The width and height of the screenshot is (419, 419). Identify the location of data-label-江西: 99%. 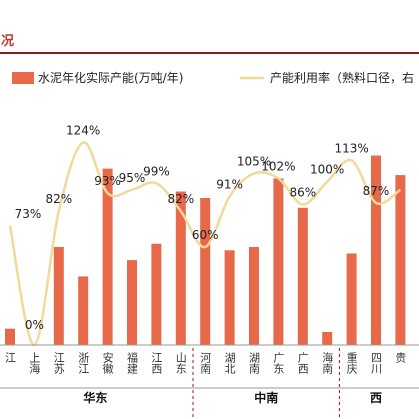
(156, 171).